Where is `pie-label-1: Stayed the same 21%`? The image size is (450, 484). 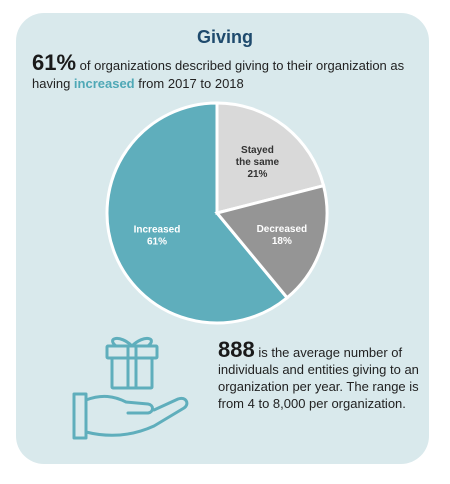
pie-label-1: Stayed the same 21% is located at coordinates (258, 162).